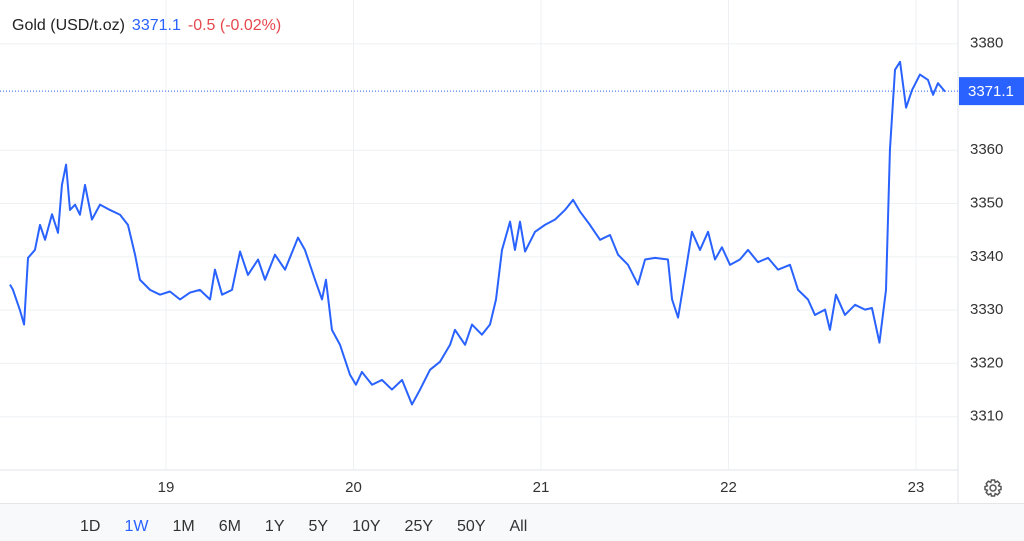 This screenshot has height=541, width=1024. What do you see at coordinates (541, 487) in the screenshot?
I see `x-tick-label: 21` at bounding box center [541, 487].